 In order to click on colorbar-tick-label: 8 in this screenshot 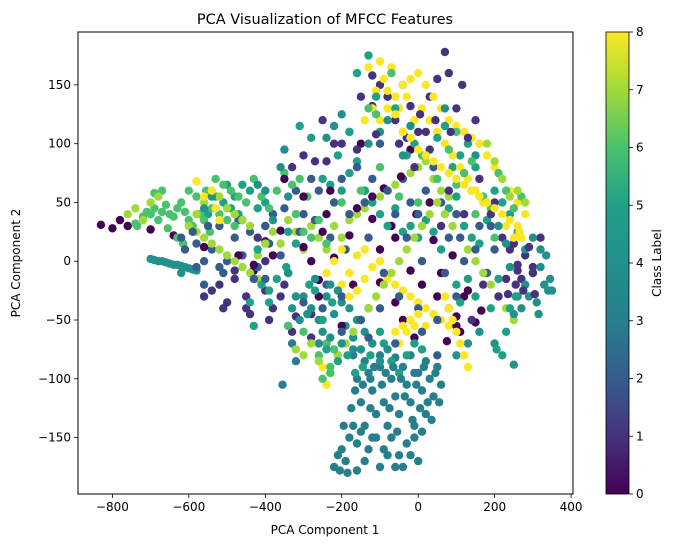, I will do `click(640, 32)`.